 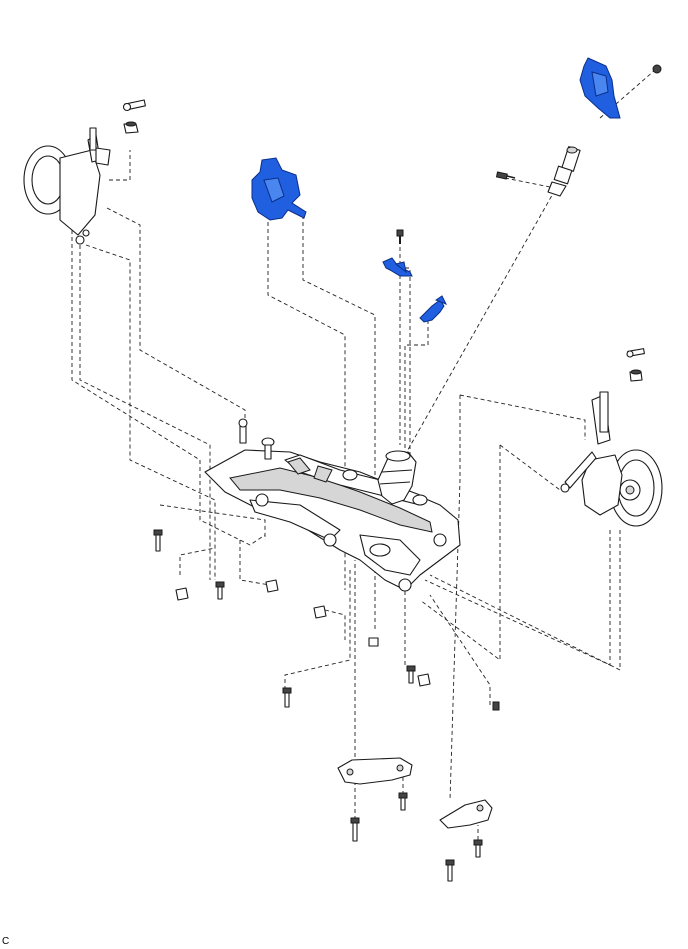 I want to click on highlighted-bracket-large, so click(x=279, y=189).